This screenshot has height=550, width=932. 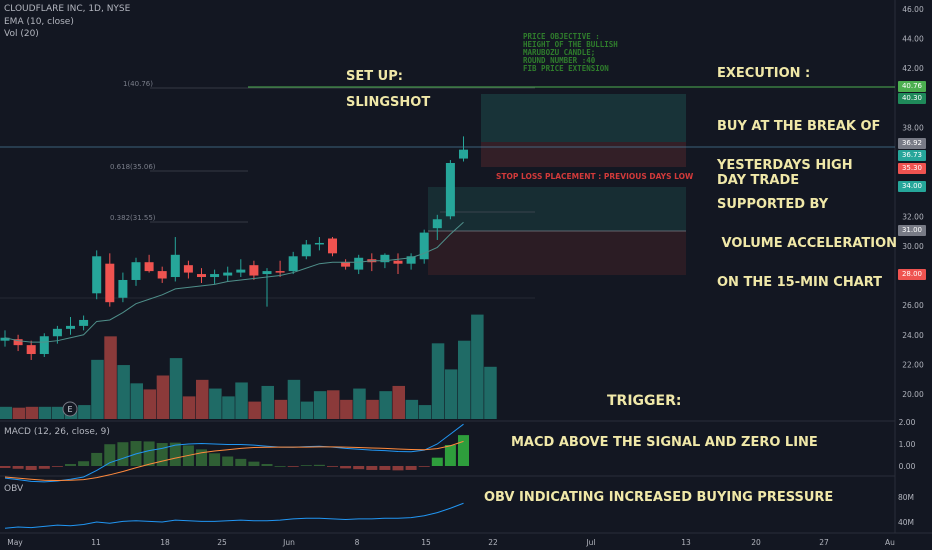 What do you see at coordinates (248, 366) in the screenshot?
I see `volume-bars-group` at bounding box center [248, 366].